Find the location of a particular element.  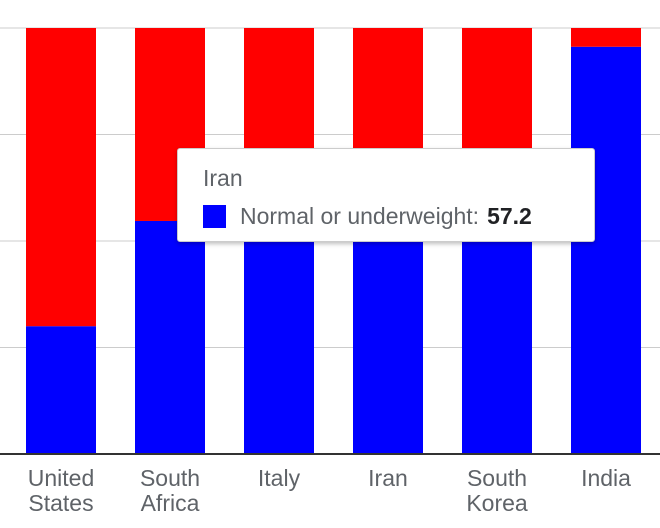

x-tick-label: Italy is located at coordinates (279, 478).